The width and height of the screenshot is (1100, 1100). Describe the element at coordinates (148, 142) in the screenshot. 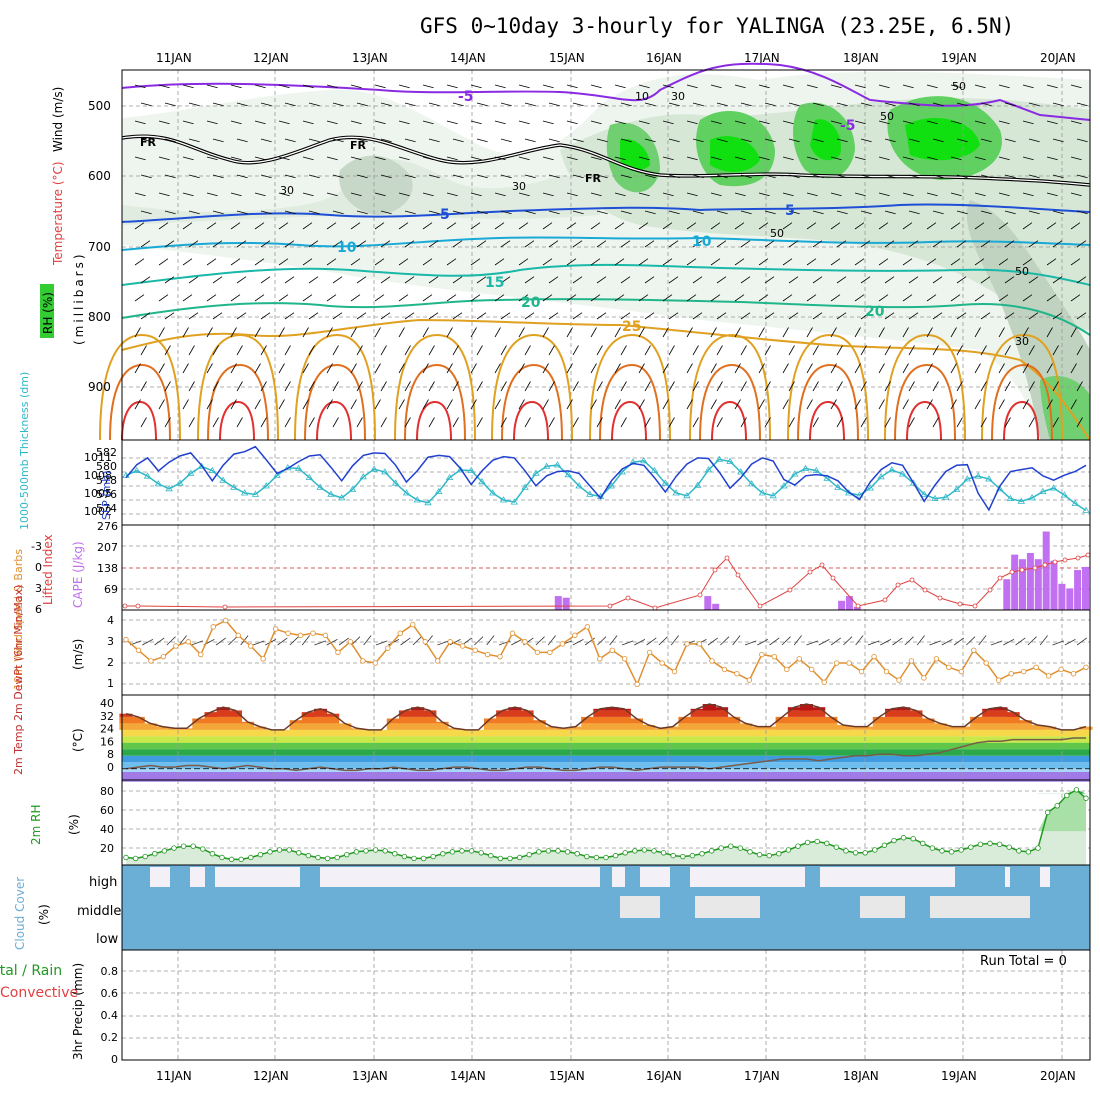

I see `label-fr-a: FR` at that location.